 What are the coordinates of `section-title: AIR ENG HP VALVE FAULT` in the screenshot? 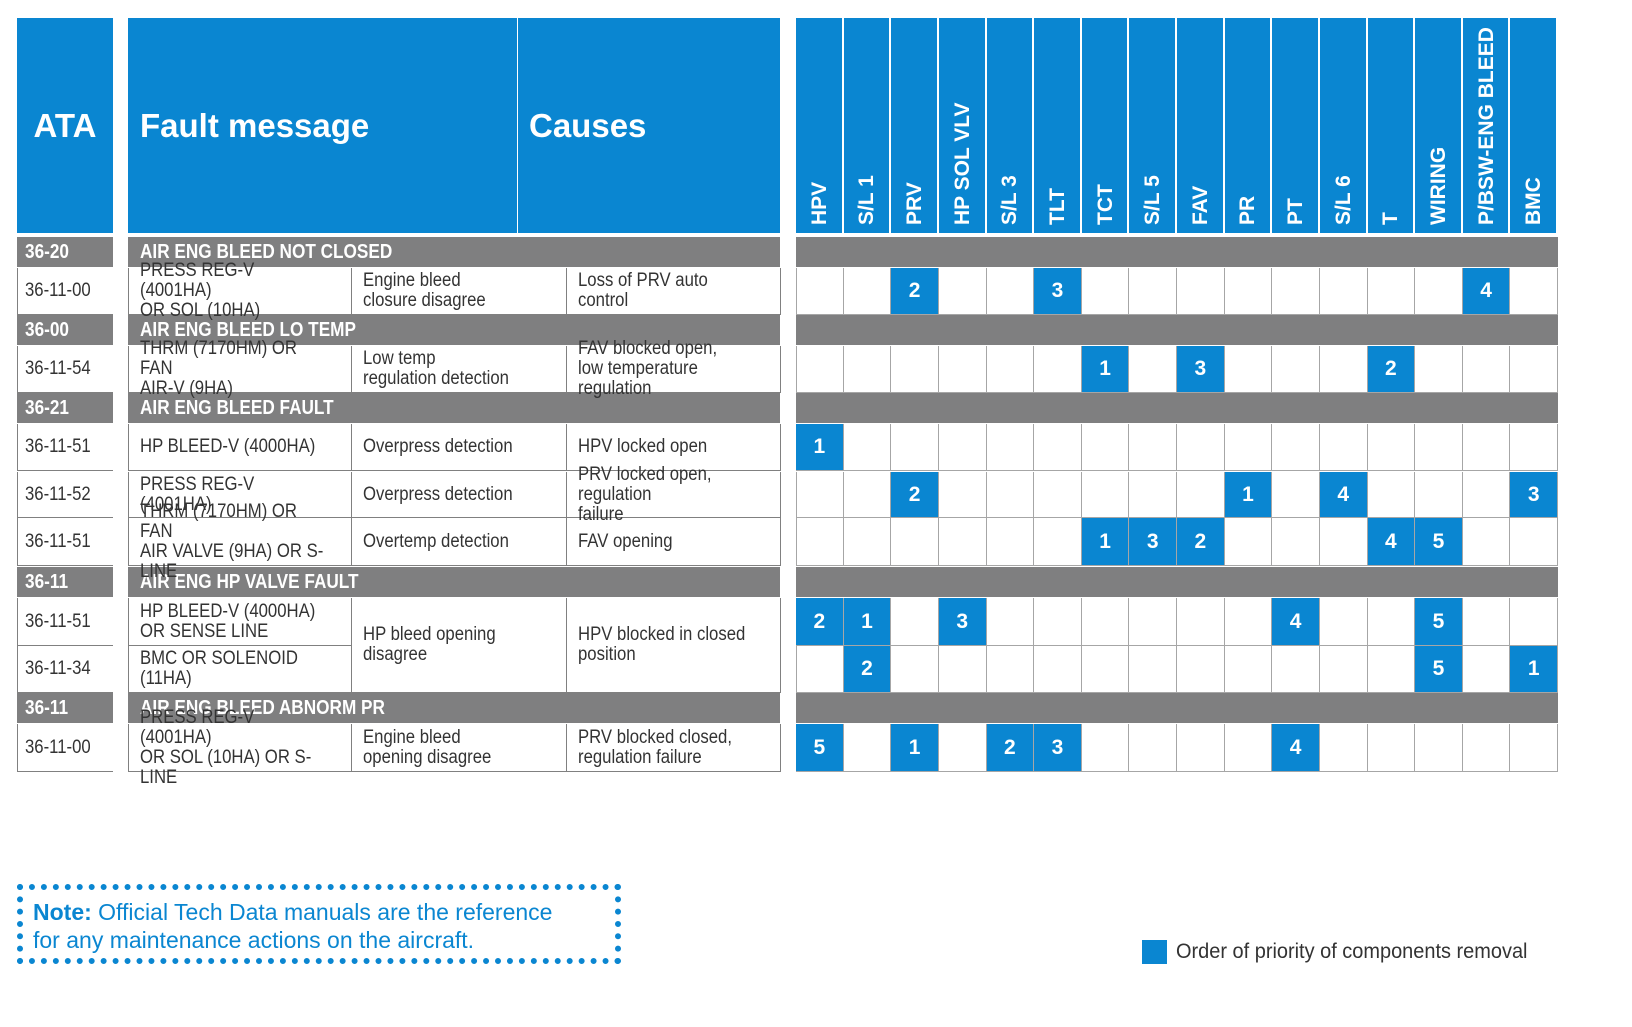 It's located at (454, 582).